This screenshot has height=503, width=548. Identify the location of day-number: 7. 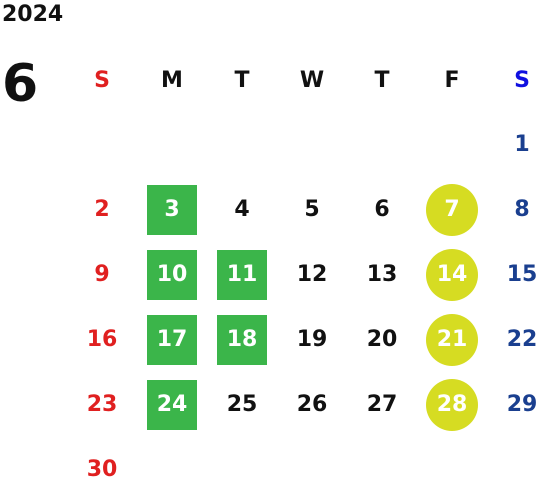
(452, 209).